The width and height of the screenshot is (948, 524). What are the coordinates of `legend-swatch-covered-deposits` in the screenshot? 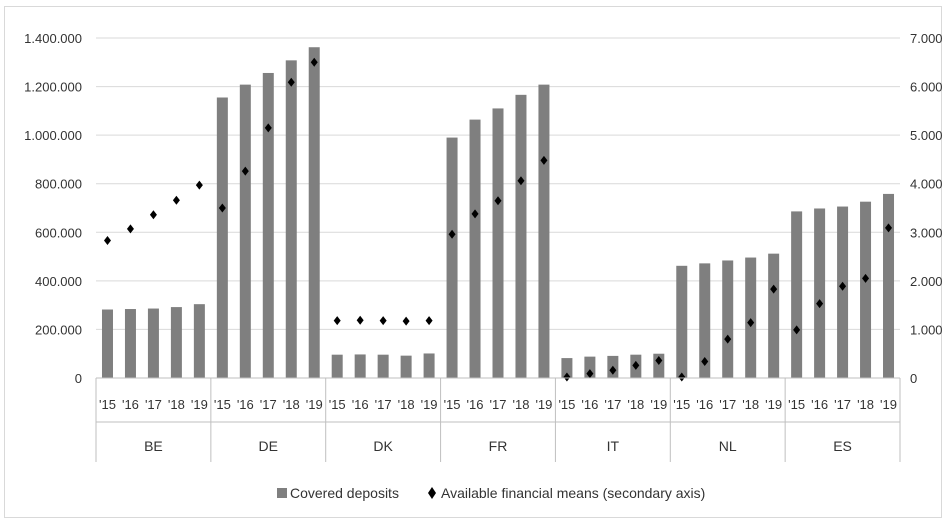 It's located at (282, 493).